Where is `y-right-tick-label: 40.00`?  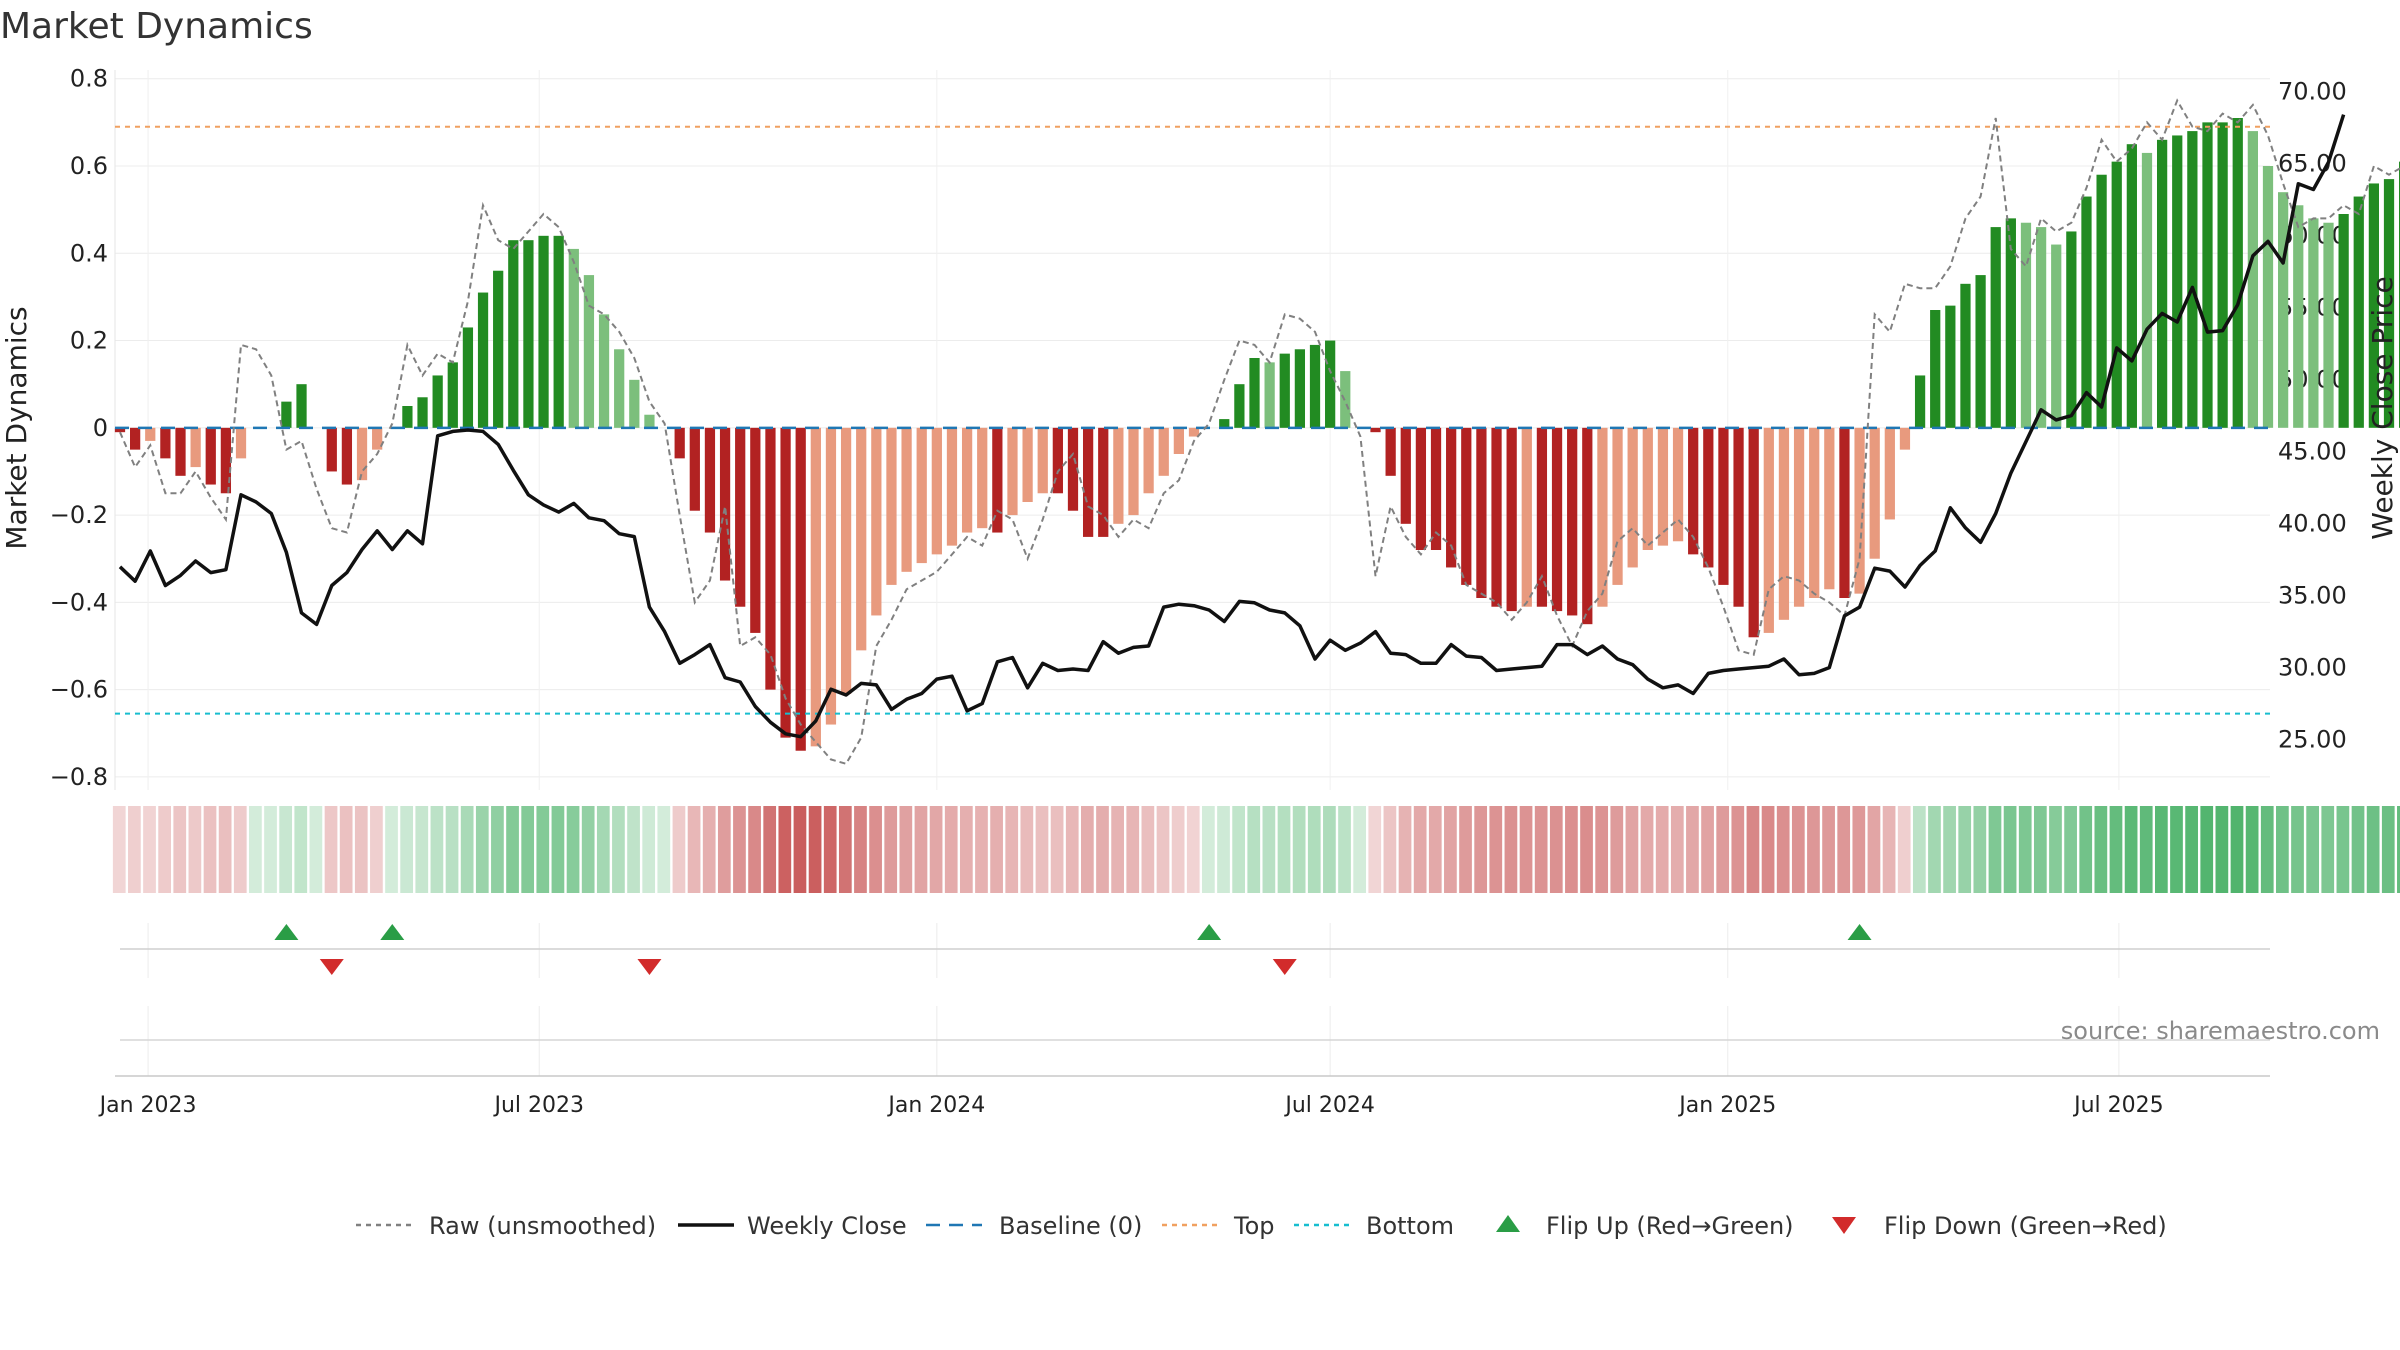 y-right-tick-label: 40.00 is located at coordinates (2312, 524).